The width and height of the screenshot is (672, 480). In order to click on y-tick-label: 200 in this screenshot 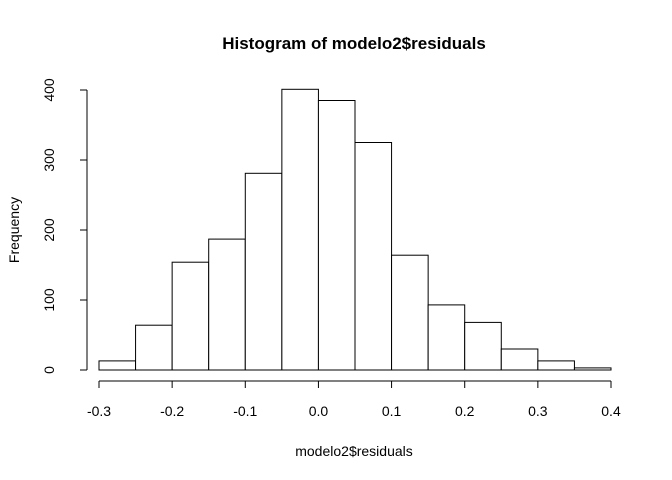, I will do `click(49, 230)`.